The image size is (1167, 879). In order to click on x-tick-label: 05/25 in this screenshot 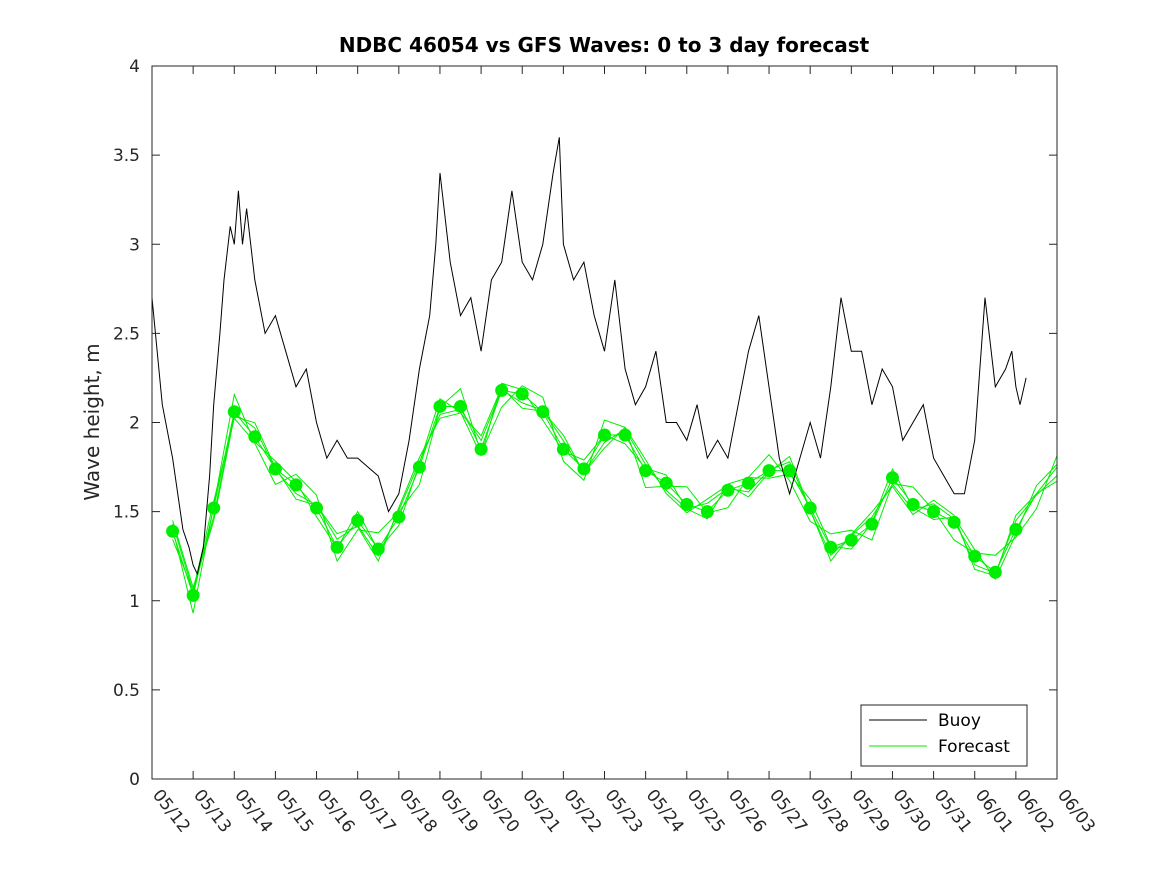, I will do `click(706, 811)`.